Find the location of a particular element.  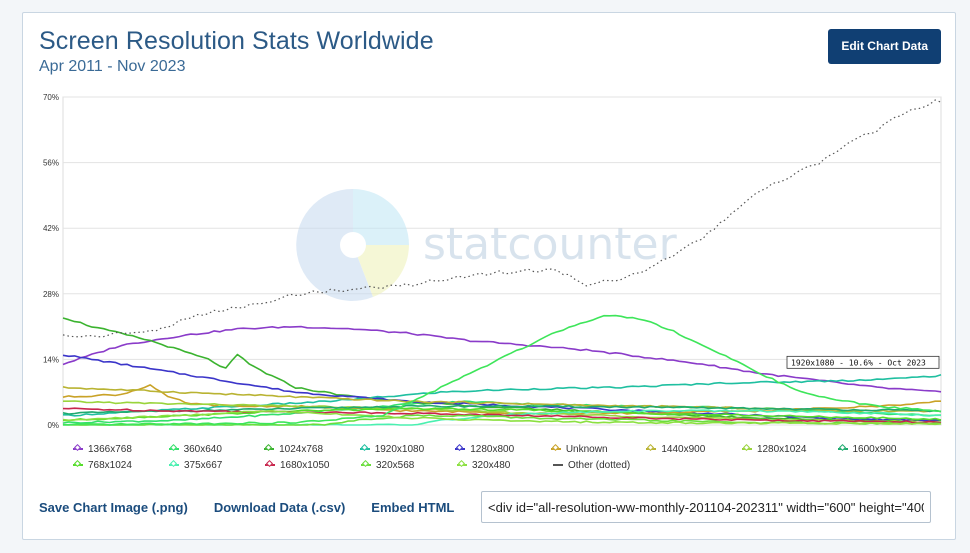

page-title: Screen Resolution Stats Worldwide is located at coordinates (236, 41).